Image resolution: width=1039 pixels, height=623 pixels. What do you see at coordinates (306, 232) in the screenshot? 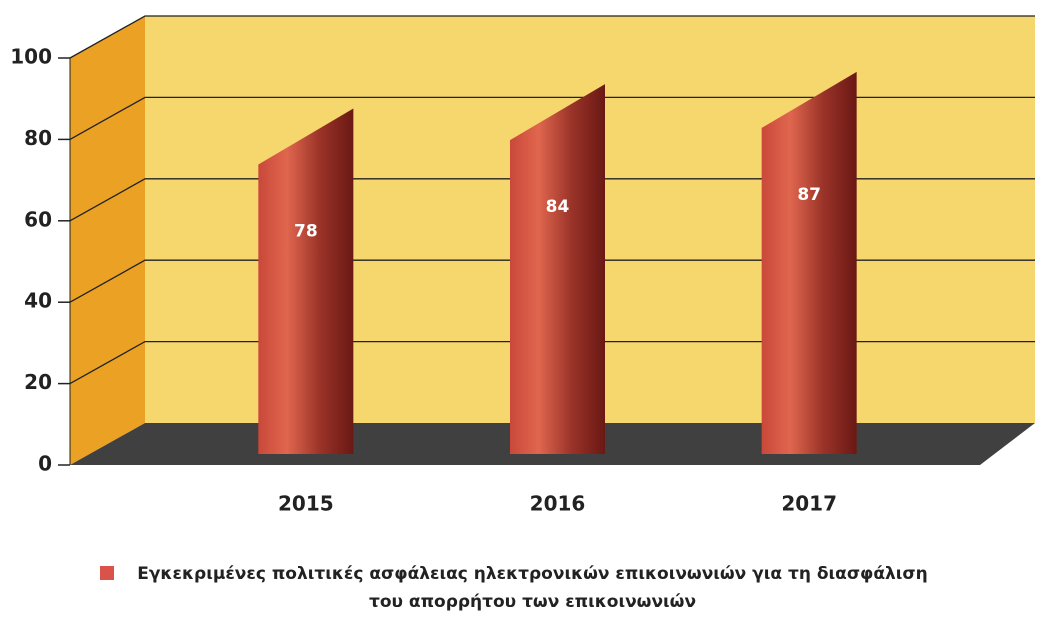
I see `data-label: 78` at bounding box center [306, 232].